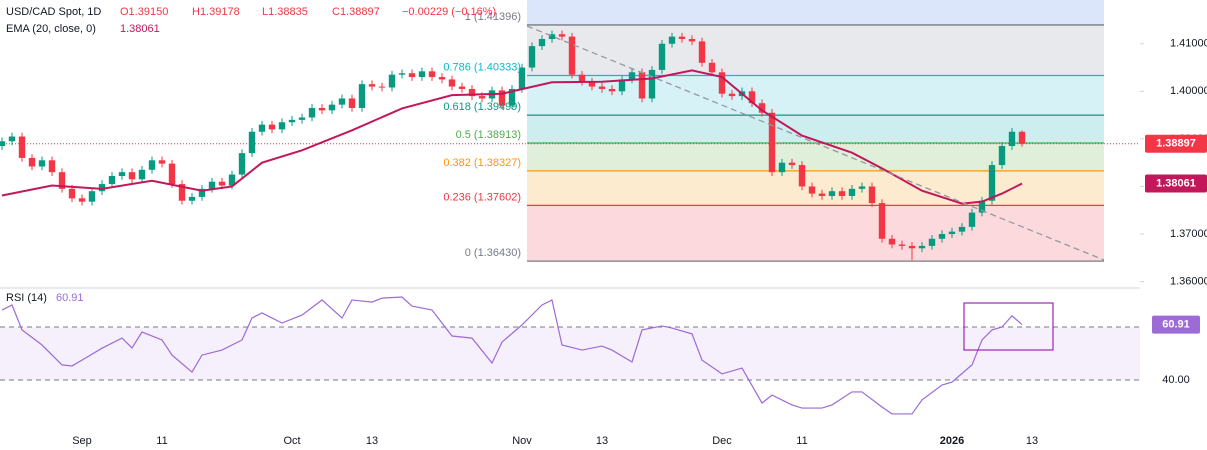  Describe the element at coordinates (70, 298) in the screenshot. I see `rsi-value: 60.91` at that location.